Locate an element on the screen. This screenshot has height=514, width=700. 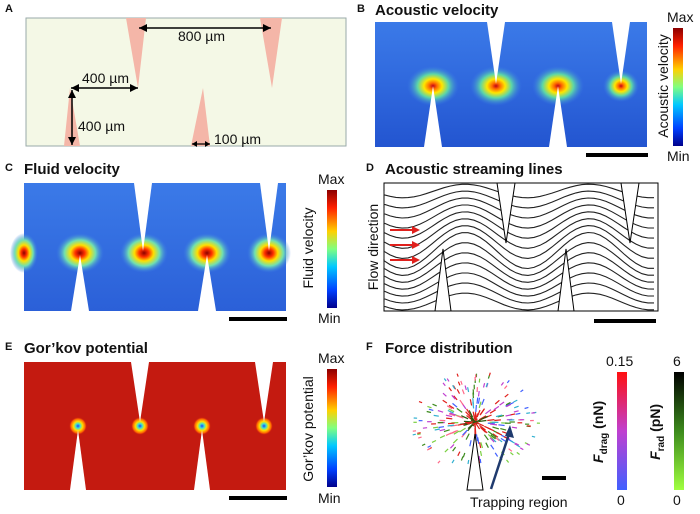
panel-f-letter: F is located at coordinates (369, 347).